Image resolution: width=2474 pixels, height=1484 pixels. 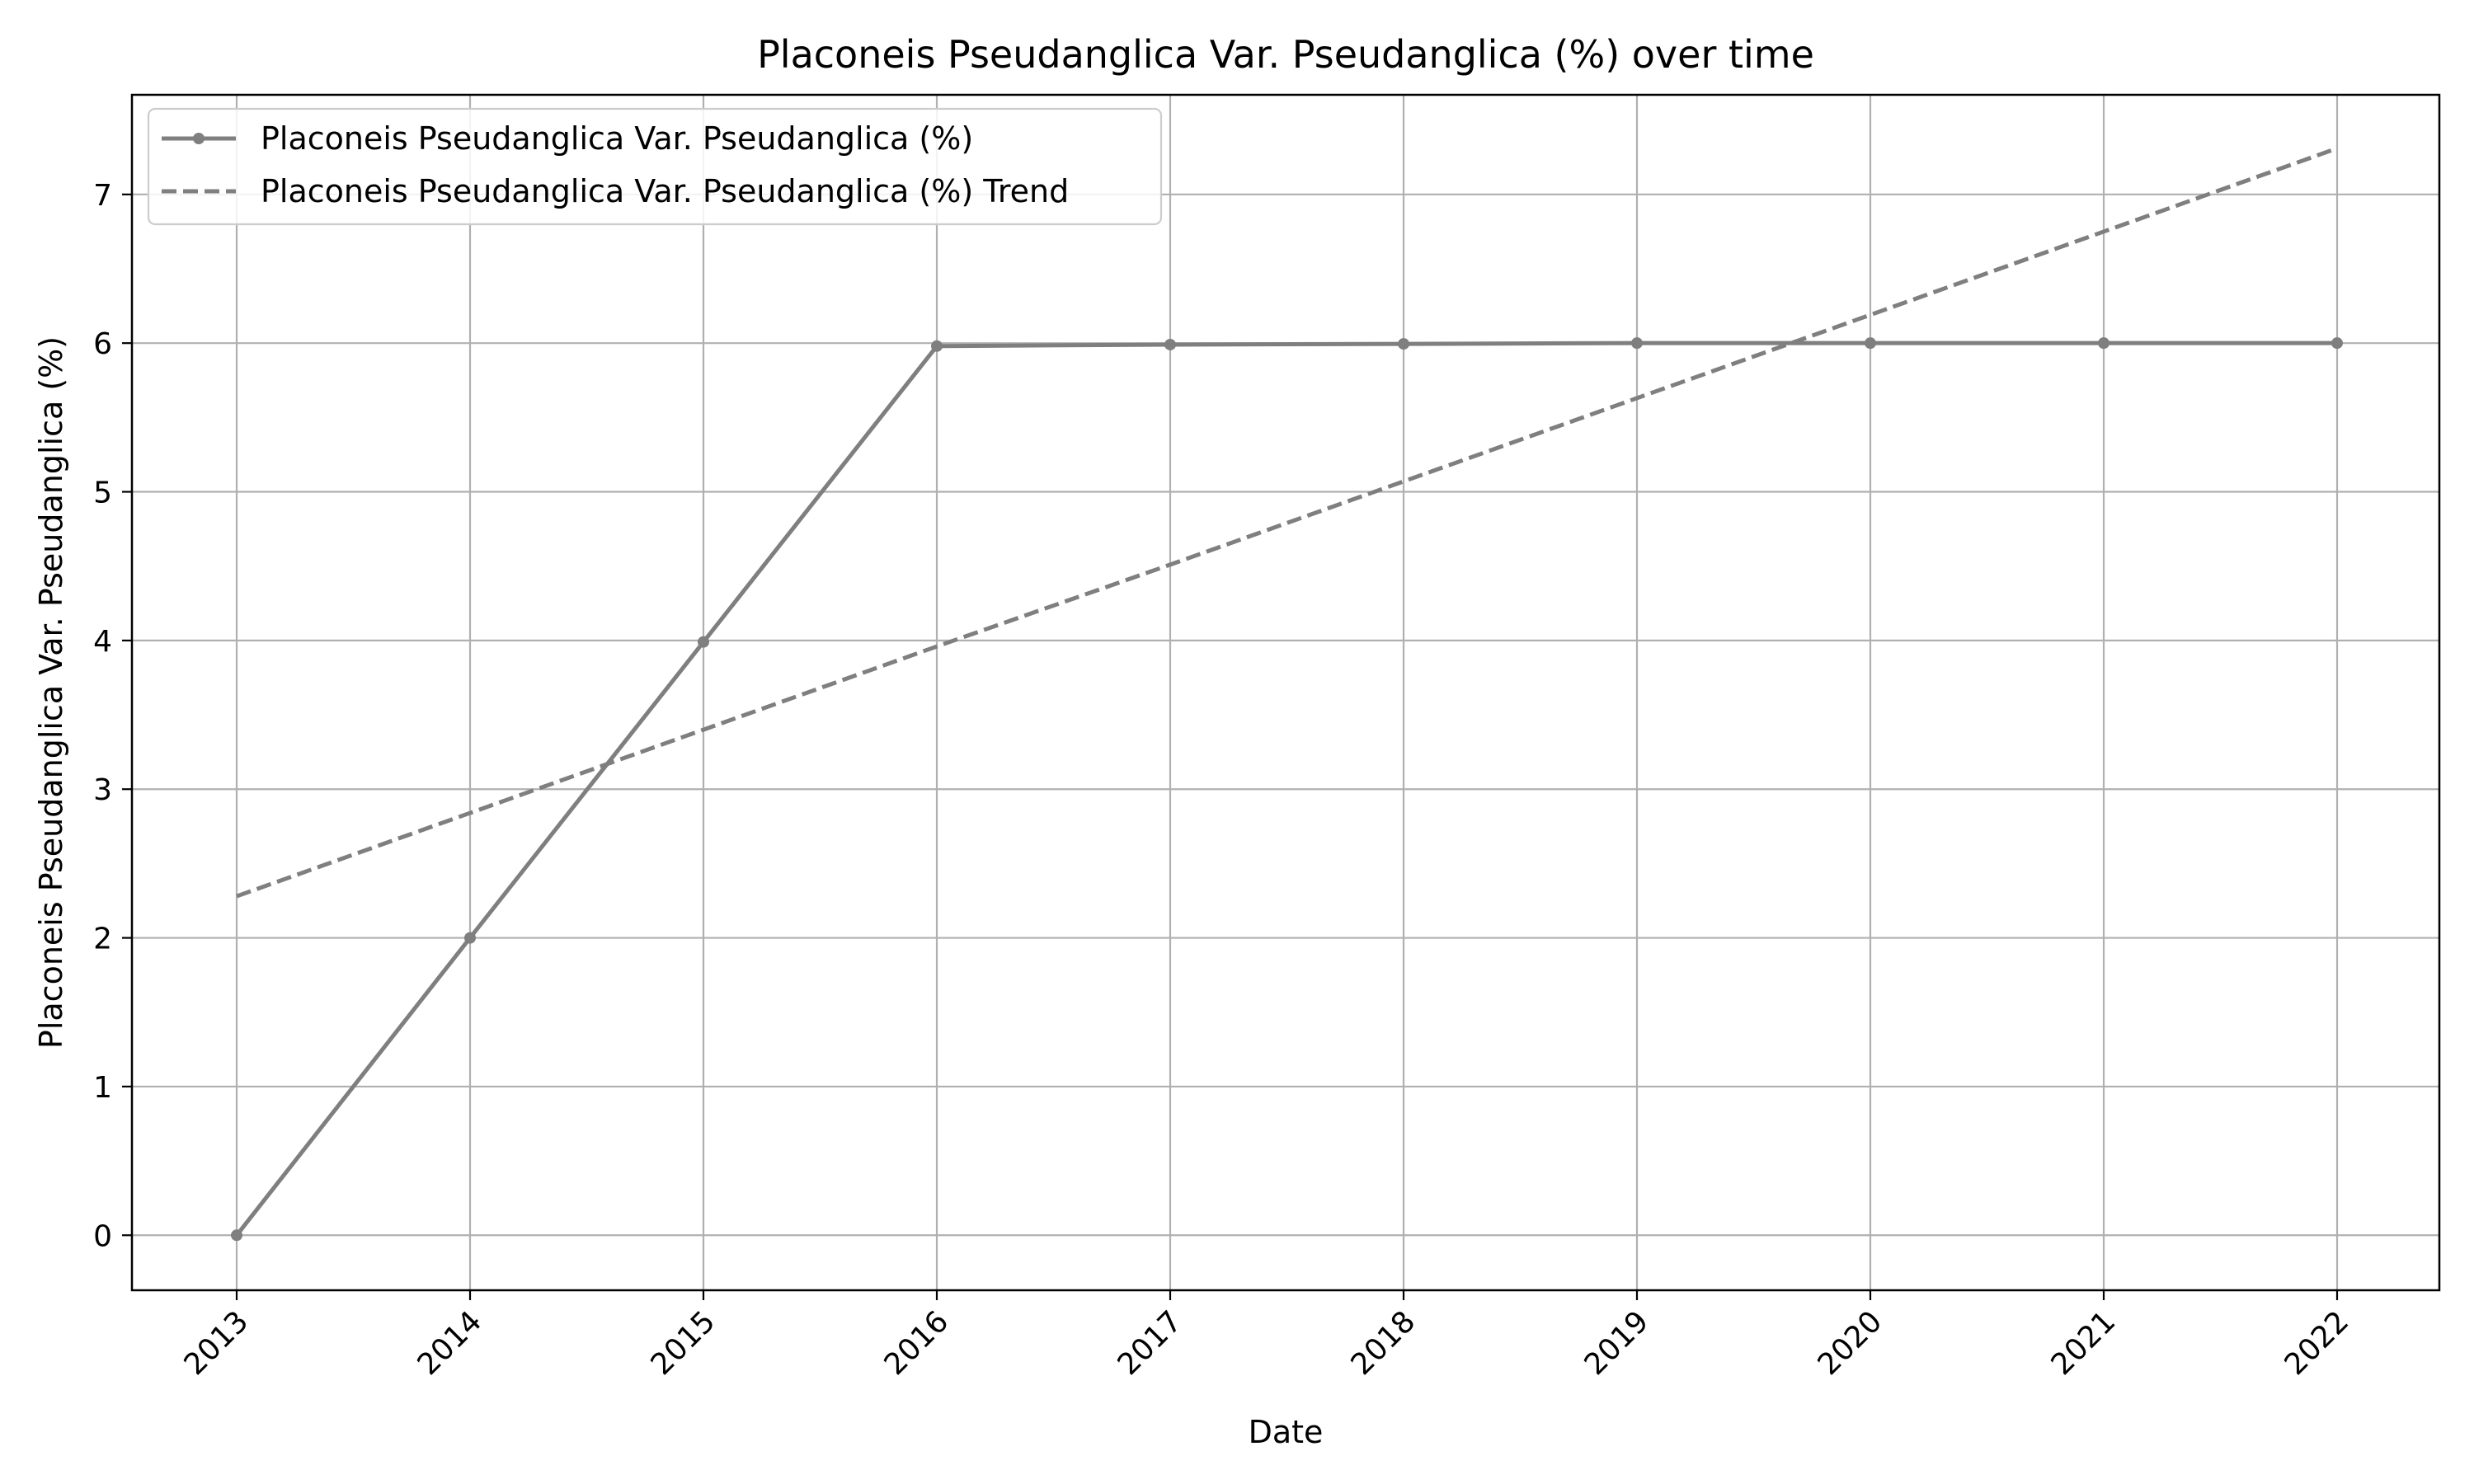 What do you see at coordinates (102, 790) in the screenshot?
I see `y-tick-label: 3` at bounding box center [102, 790].